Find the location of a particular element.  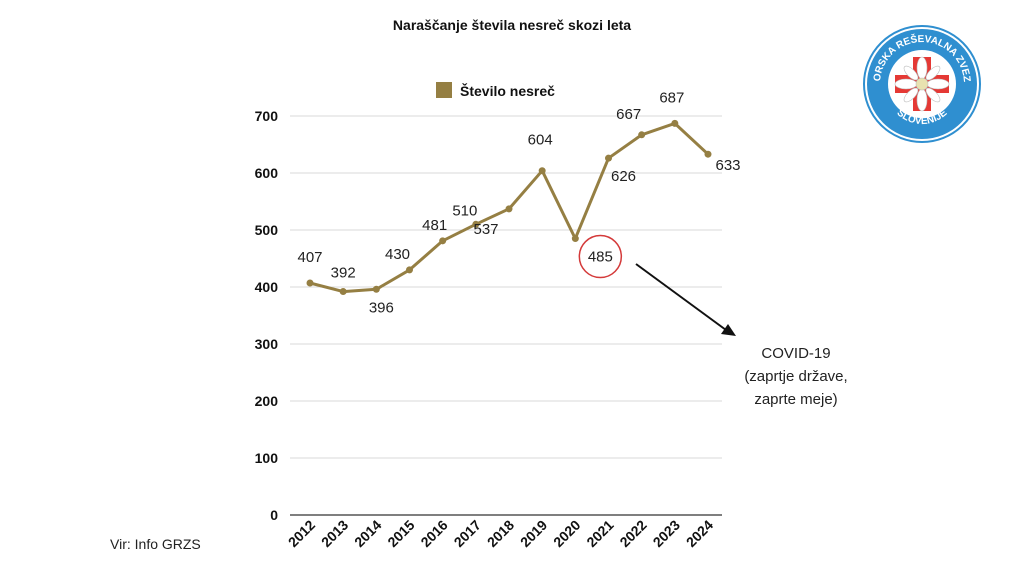

data-label: 604 is located at coordinates (540, 140).